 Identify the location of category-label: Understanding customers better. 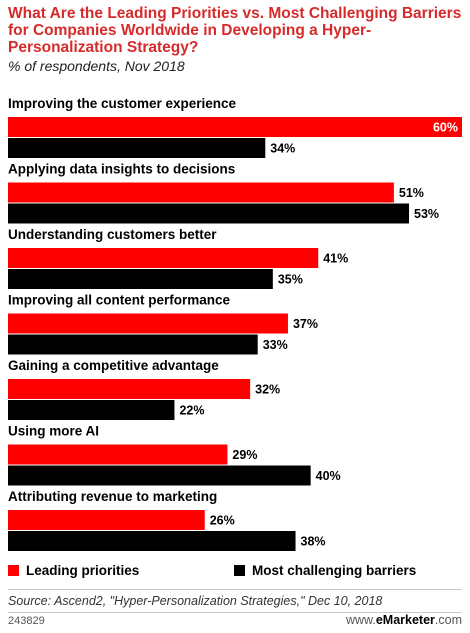
(112, 234).